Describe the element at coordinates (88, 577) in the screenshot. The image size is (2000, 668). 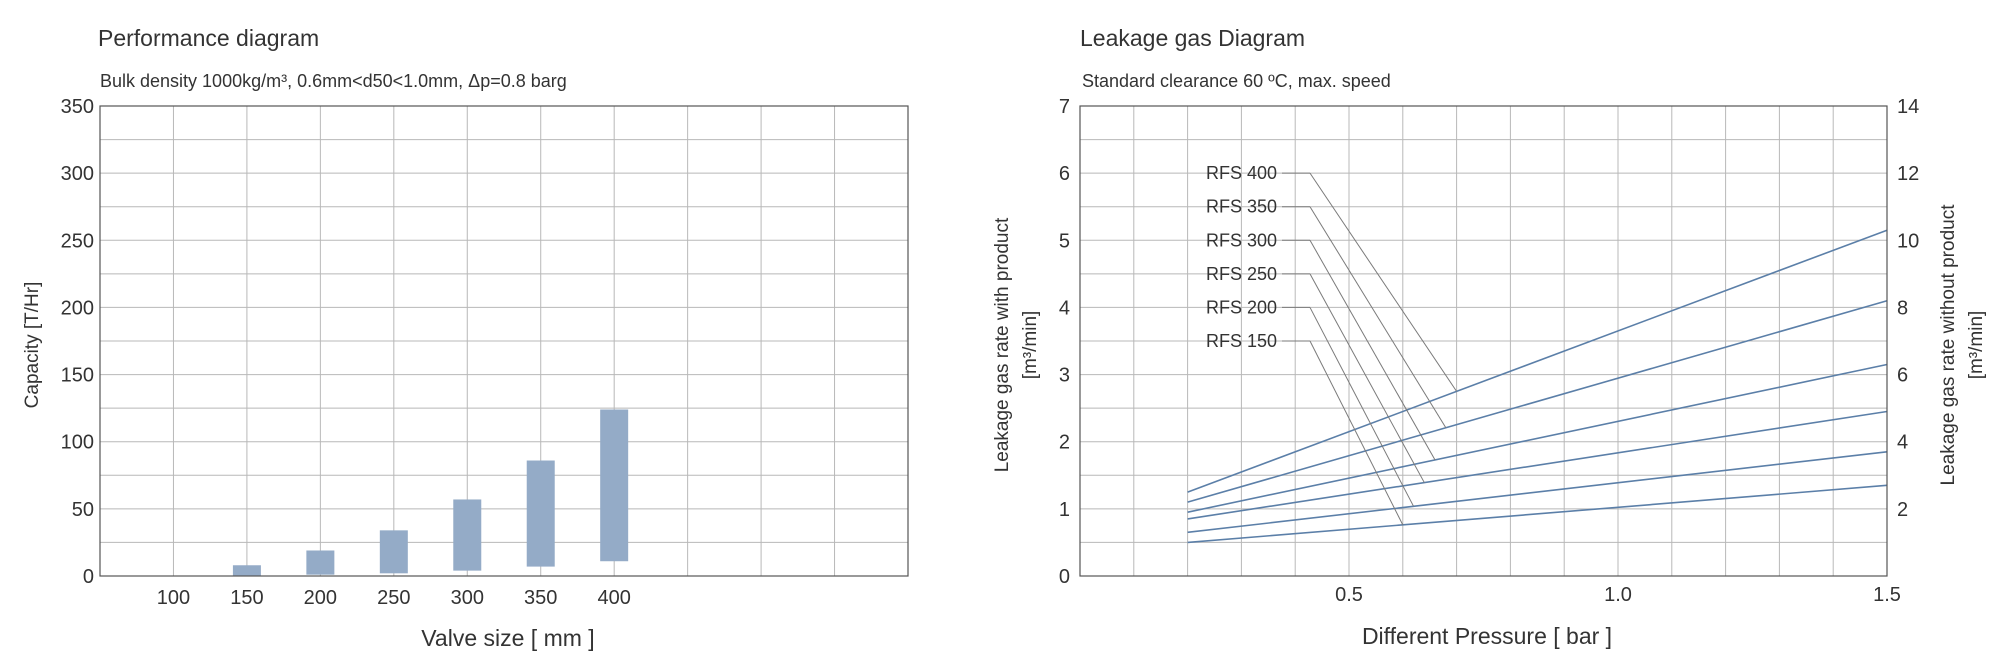
I see `y-tick-label: 0` at that location.